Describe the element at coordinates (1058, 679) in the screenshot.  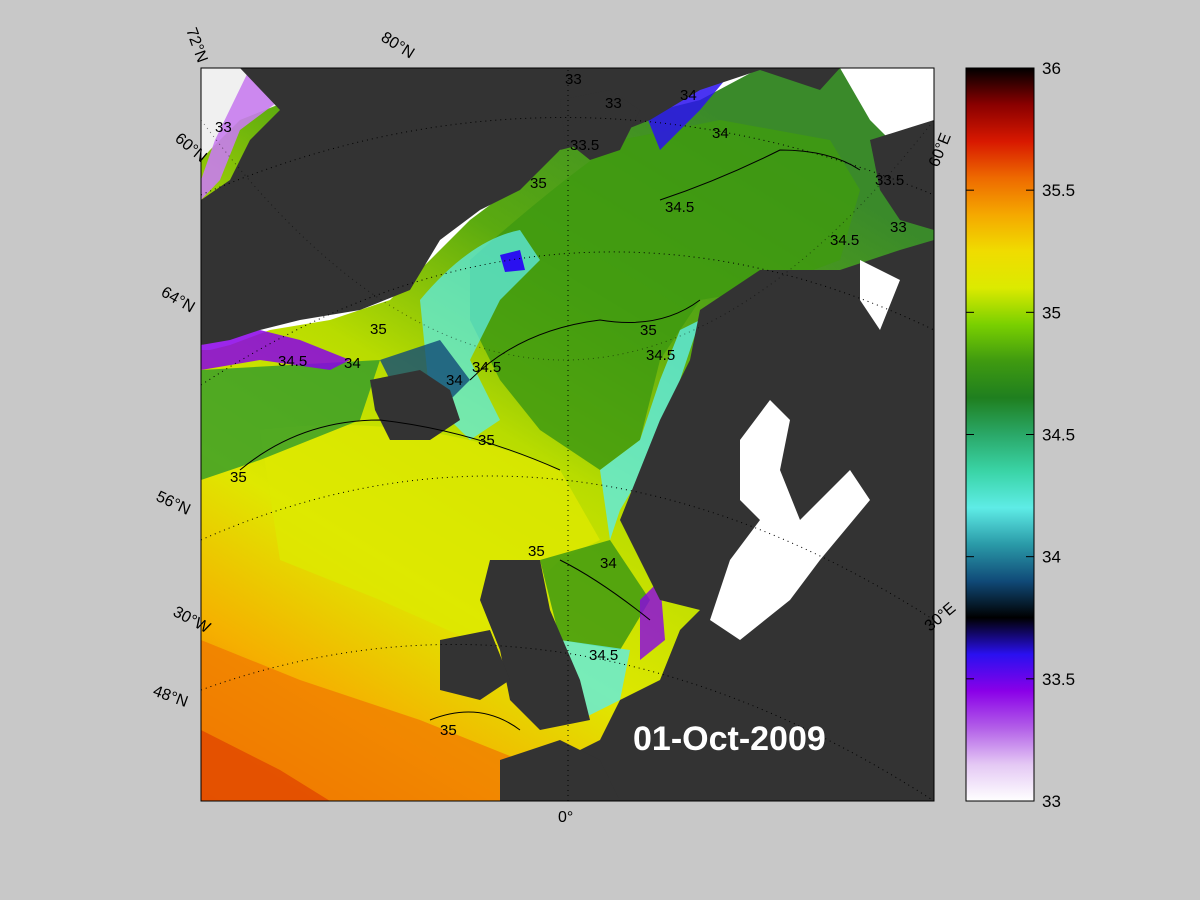
I see `colorbar-tick-label: 33.5` at that location.